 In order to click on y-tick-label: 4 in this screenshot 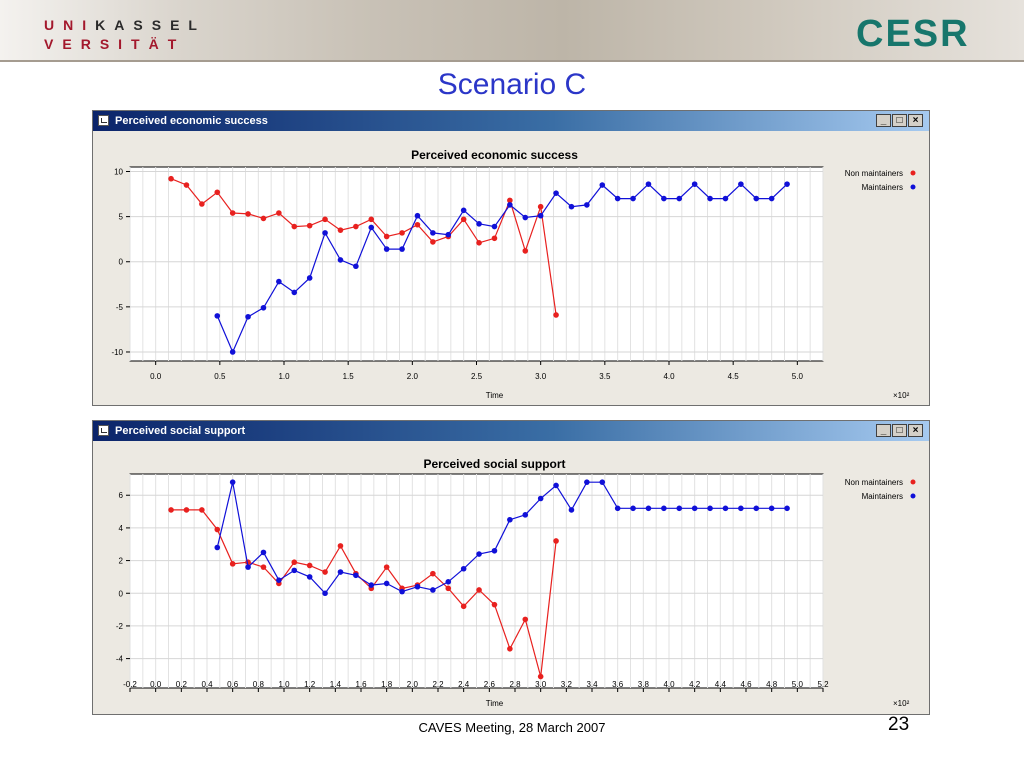, I will do `click(121, 528)`.